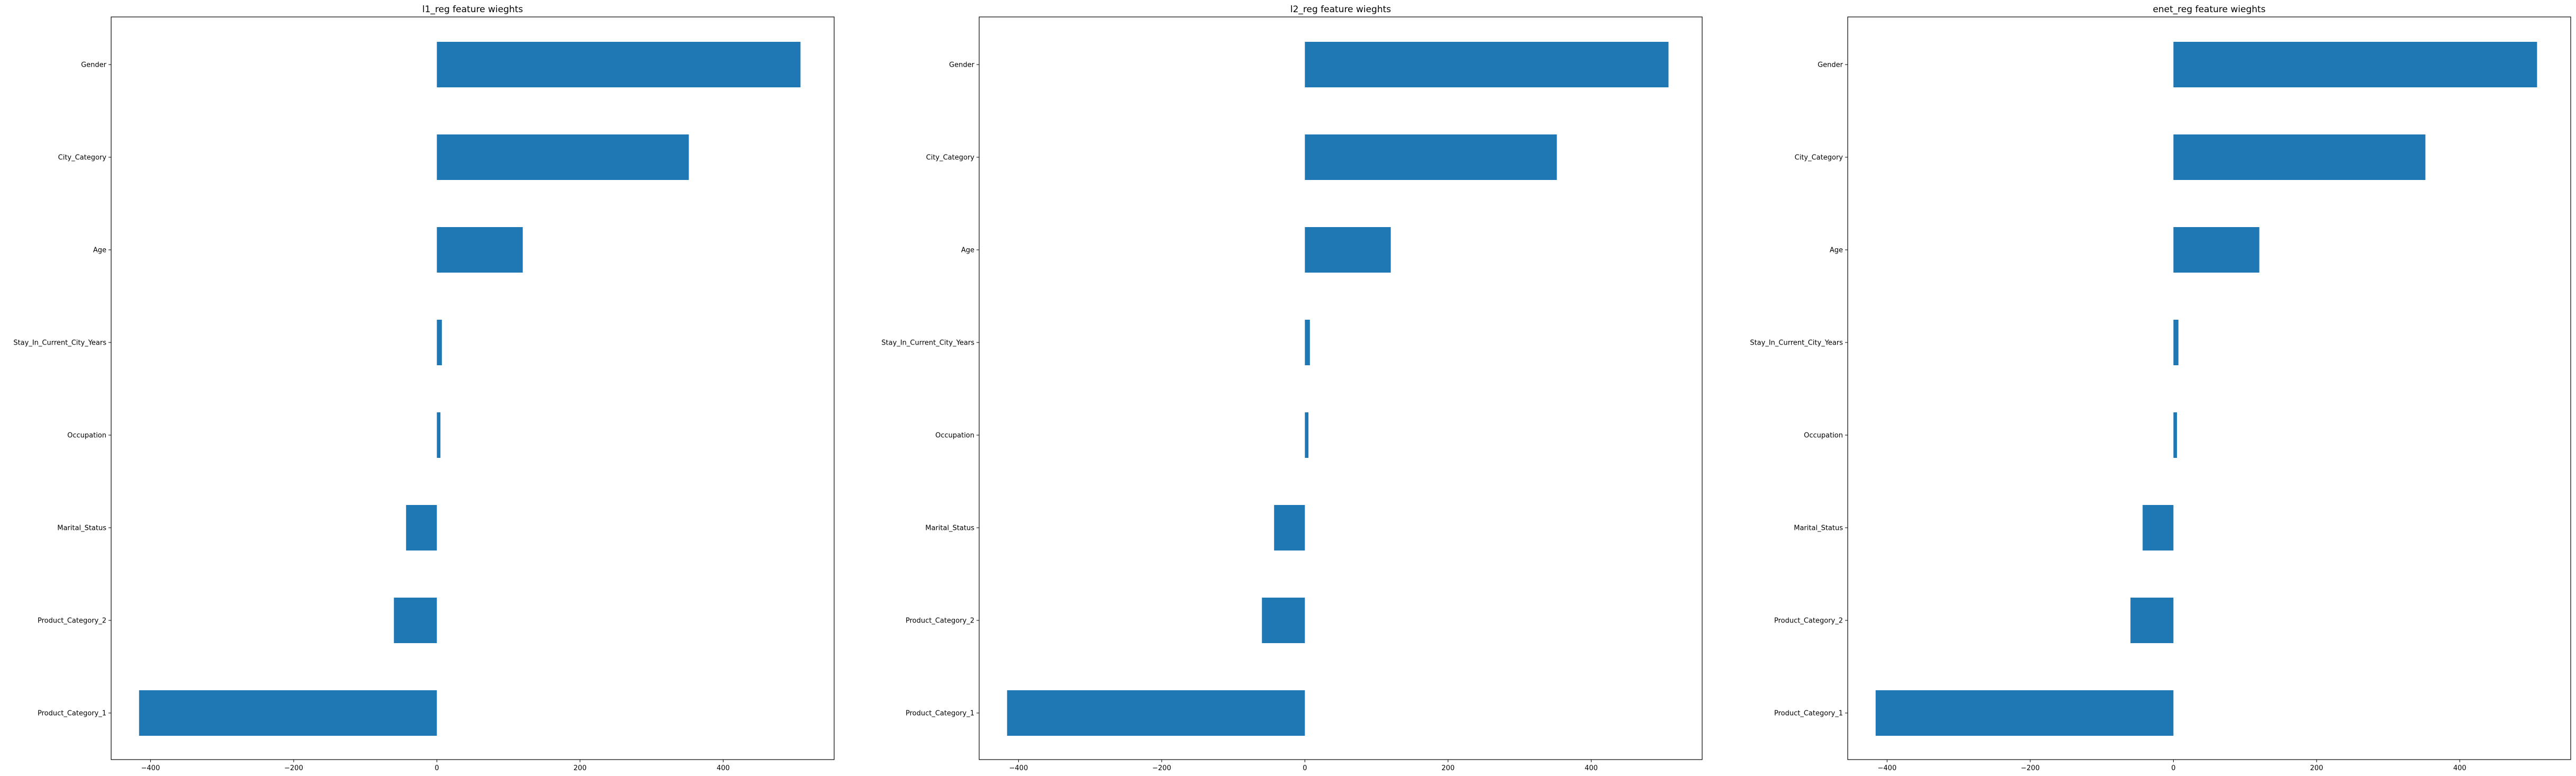 The width and height of the screenshot is (2576, 776). What do you see at coordinates (472, 9) in the screenshot?
I see `panel-title: l1_reg feature wieghts` at bounding box center [472, 9].